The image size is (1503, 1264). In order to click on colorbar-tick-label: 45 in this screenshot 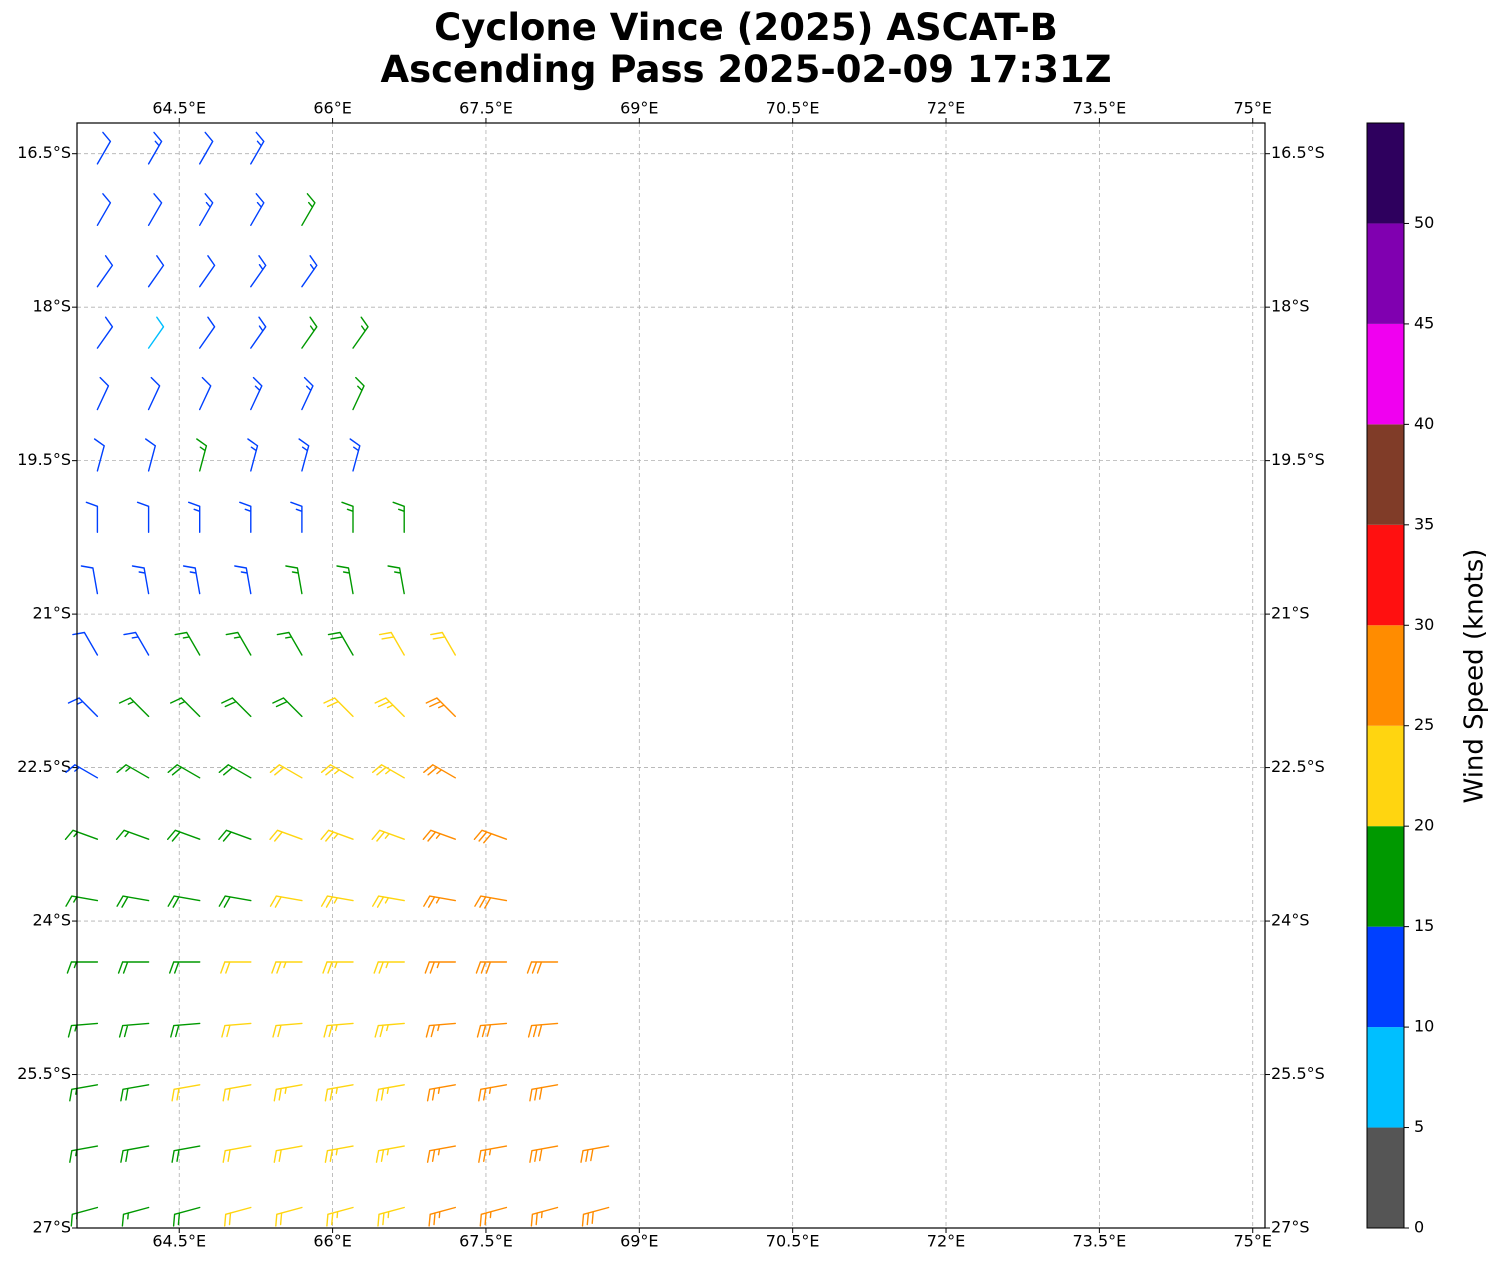, I will do `click(1424, 322)`.